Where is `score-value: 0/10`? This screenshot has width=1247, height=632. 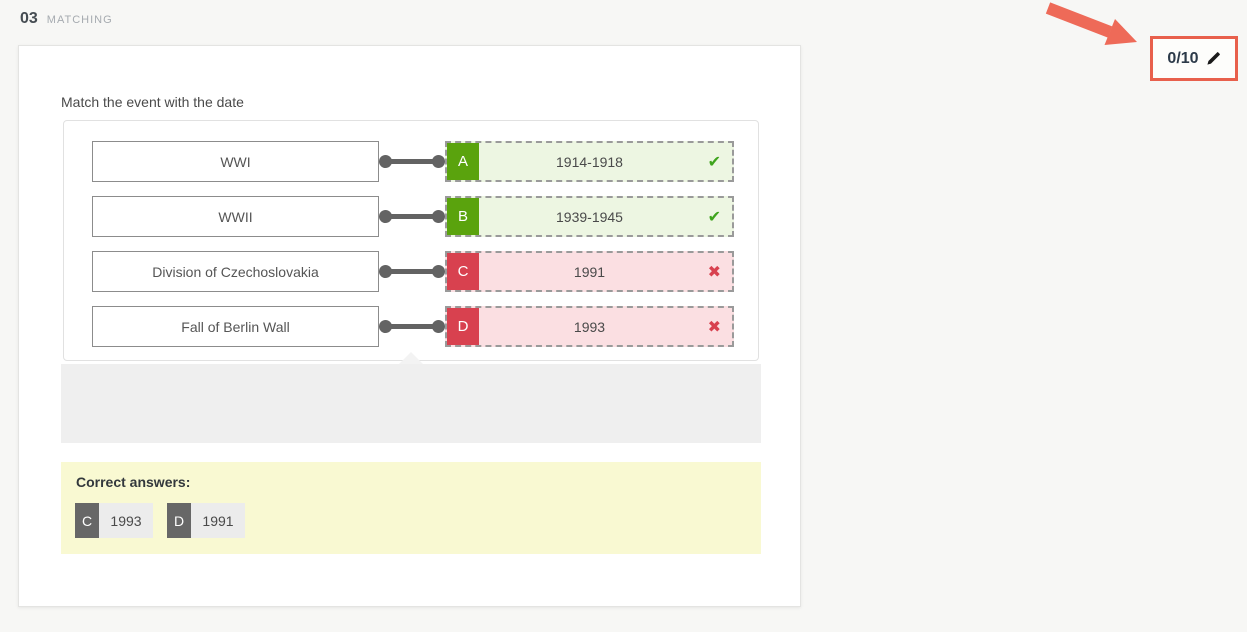 score-value: 0/10 is located at coordinates (1183, 58).